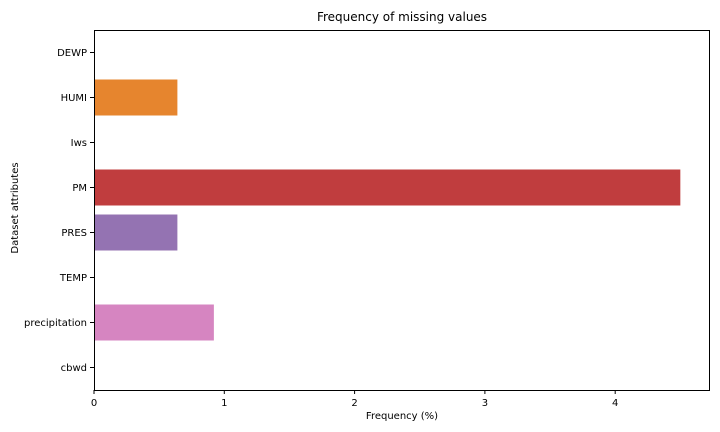 This screenshot has width=720, height=432. I want to click on bar-PM, so click(387, 187).